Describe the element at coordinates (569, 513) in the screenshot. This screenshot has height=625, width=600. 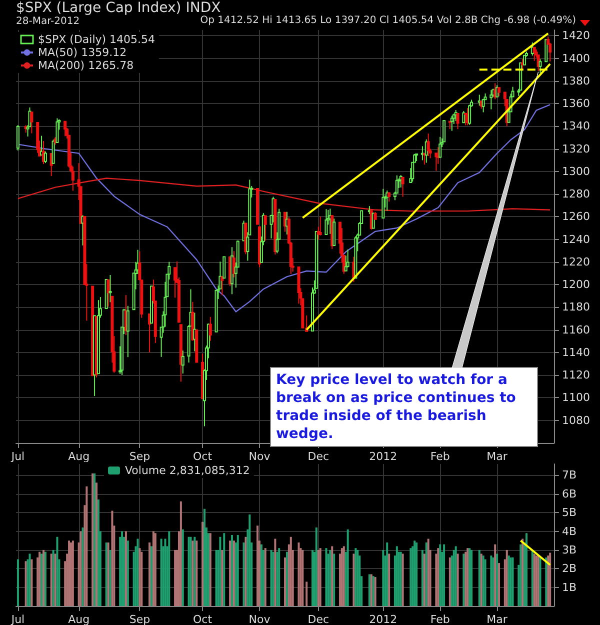
I see `y-tick-label: 5B` at that location.